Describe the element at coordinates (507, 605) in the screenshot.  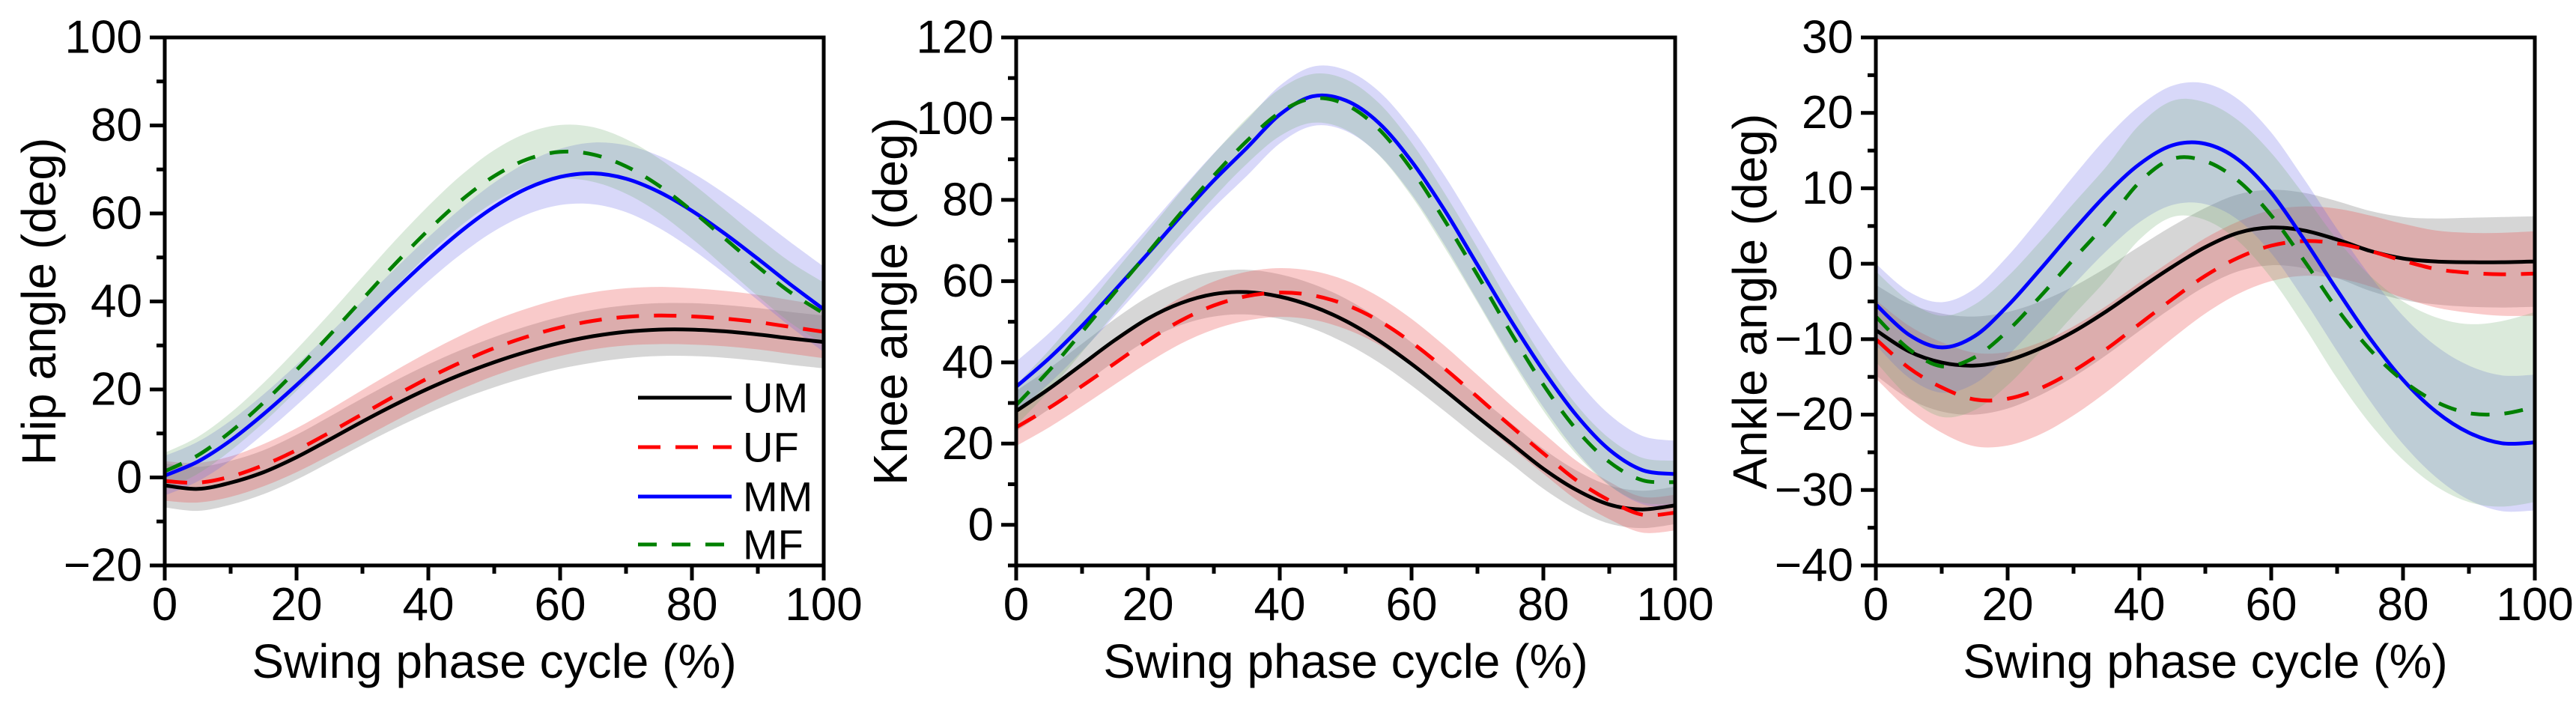
I see `hip-x-tick-labels: 0 20 40 60 80 100` at that location.